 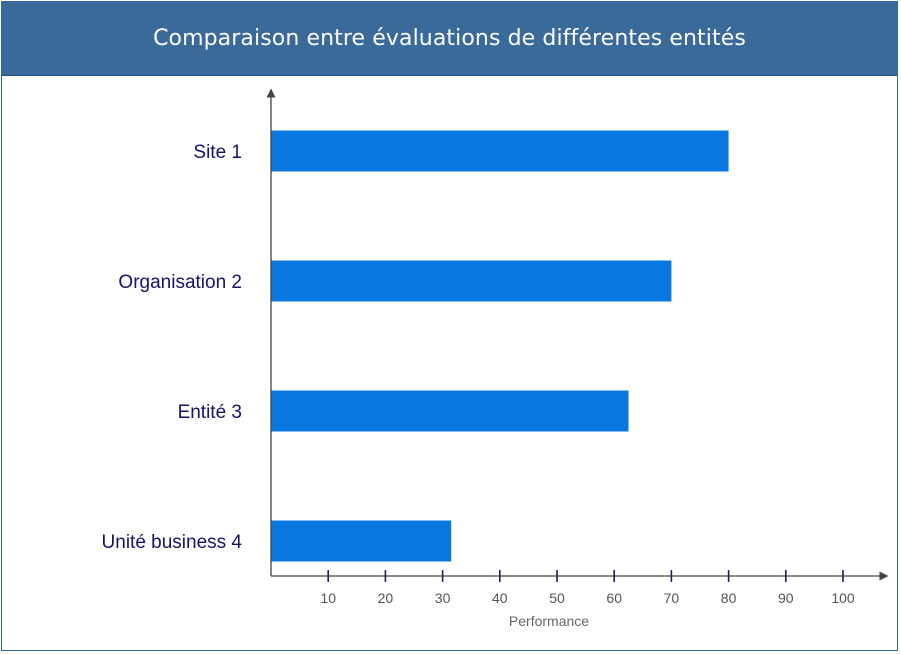 What do you see at coordinates (386, 598) in the screenshot?
I see `x-tick-label-20: 20` at bounding box center [386, 598].